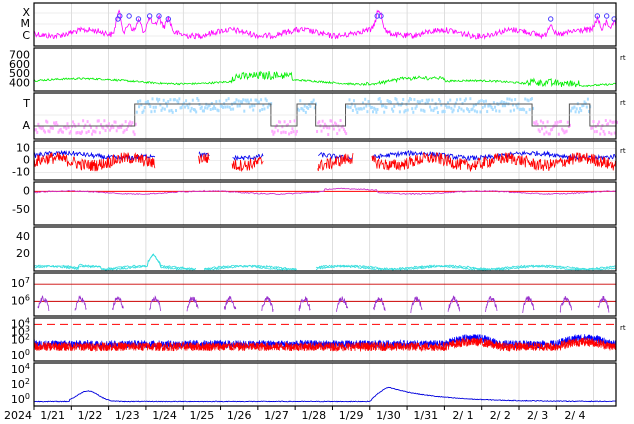 The image size is (634, 424). What do you see at coordinates (26, 103) in the screenshot?
I see `ylabel-t: T` at bounding box center [26, 103].